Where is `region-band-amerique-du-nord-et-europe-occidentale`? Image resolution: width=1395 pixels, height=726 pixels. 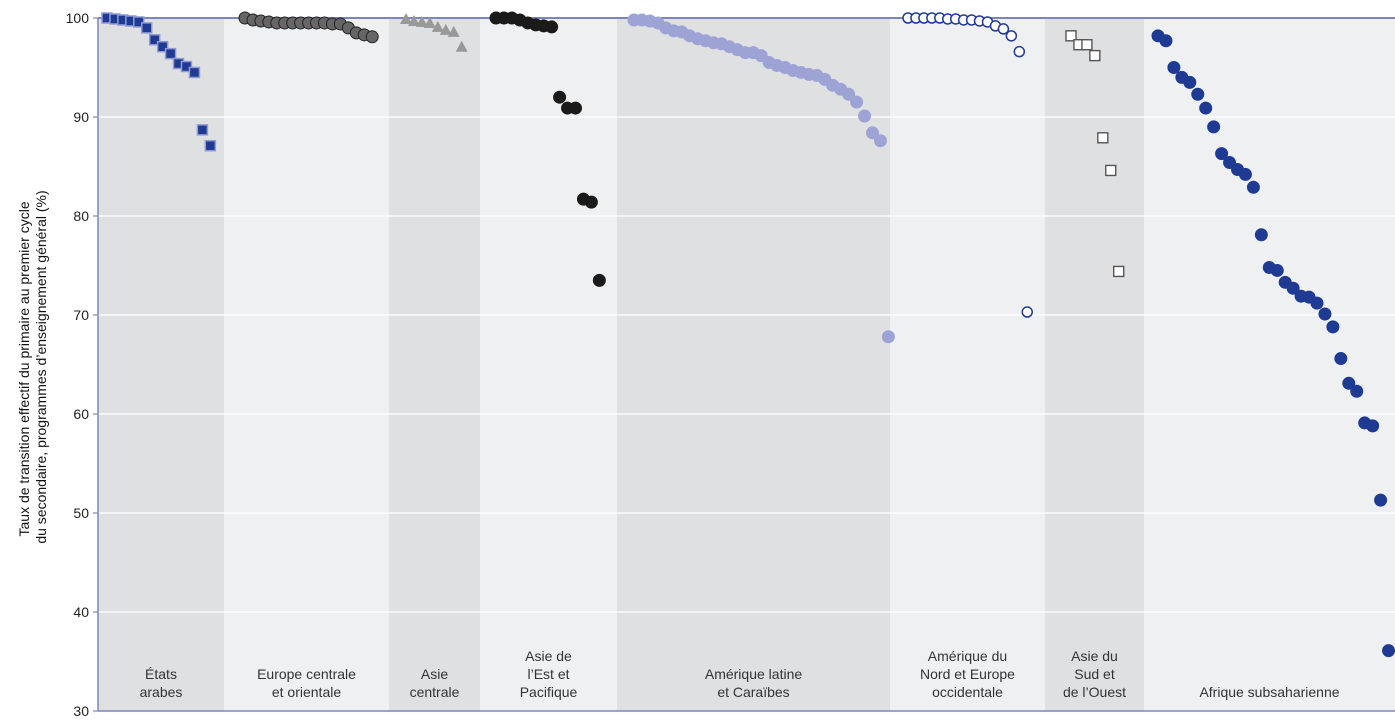 region-band-amerique-du-nord-et-europe-occidentale is located at coordinates (967, 364).